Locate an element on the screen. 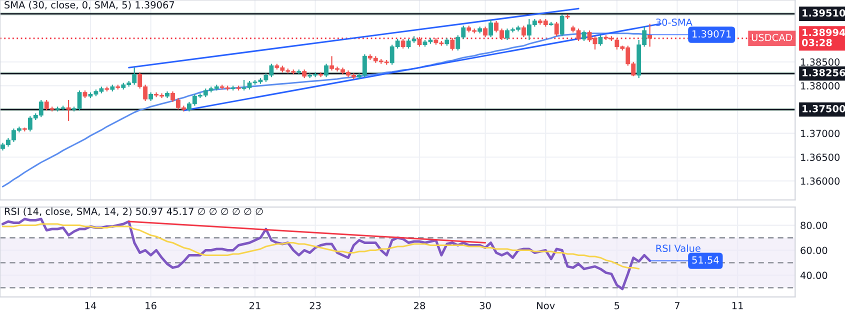 The width and height of the screenshot is (845, 321). annotation: 30-SMA is located at coordinates (674, 22).